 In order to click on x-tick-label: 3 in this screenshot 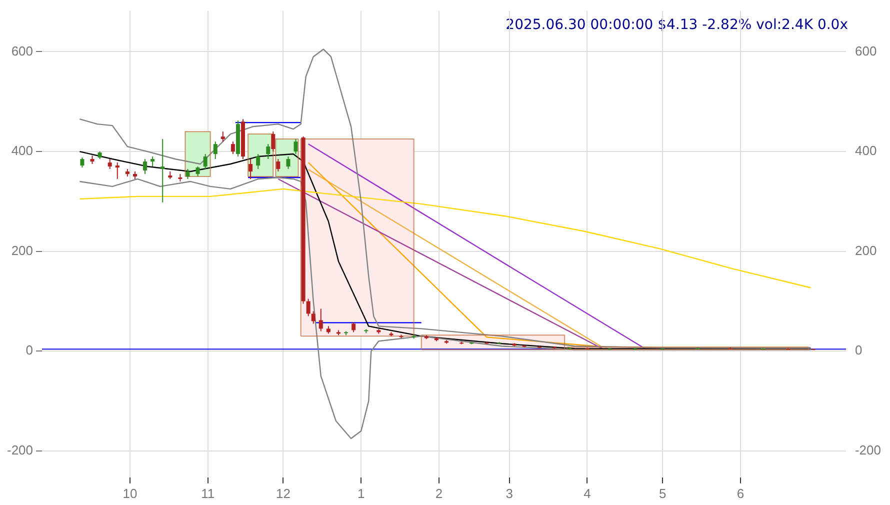, I will do `click(509, 493)`.